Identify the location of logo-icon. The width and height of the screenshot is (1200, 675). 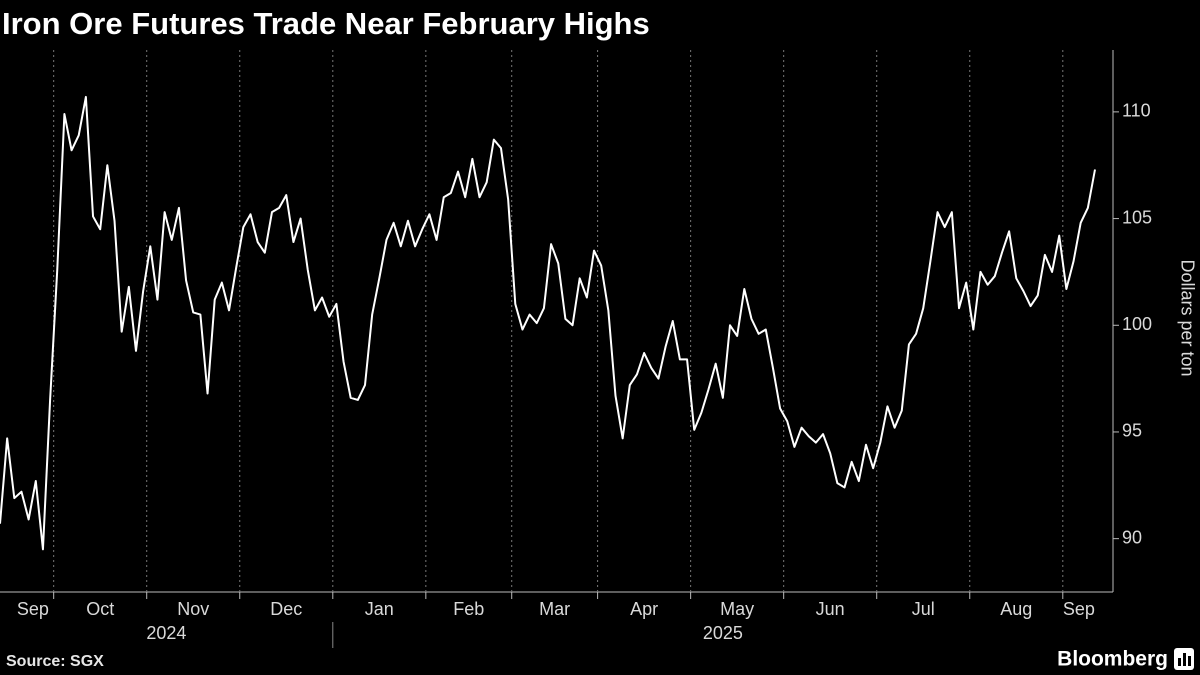
(1184, 659).